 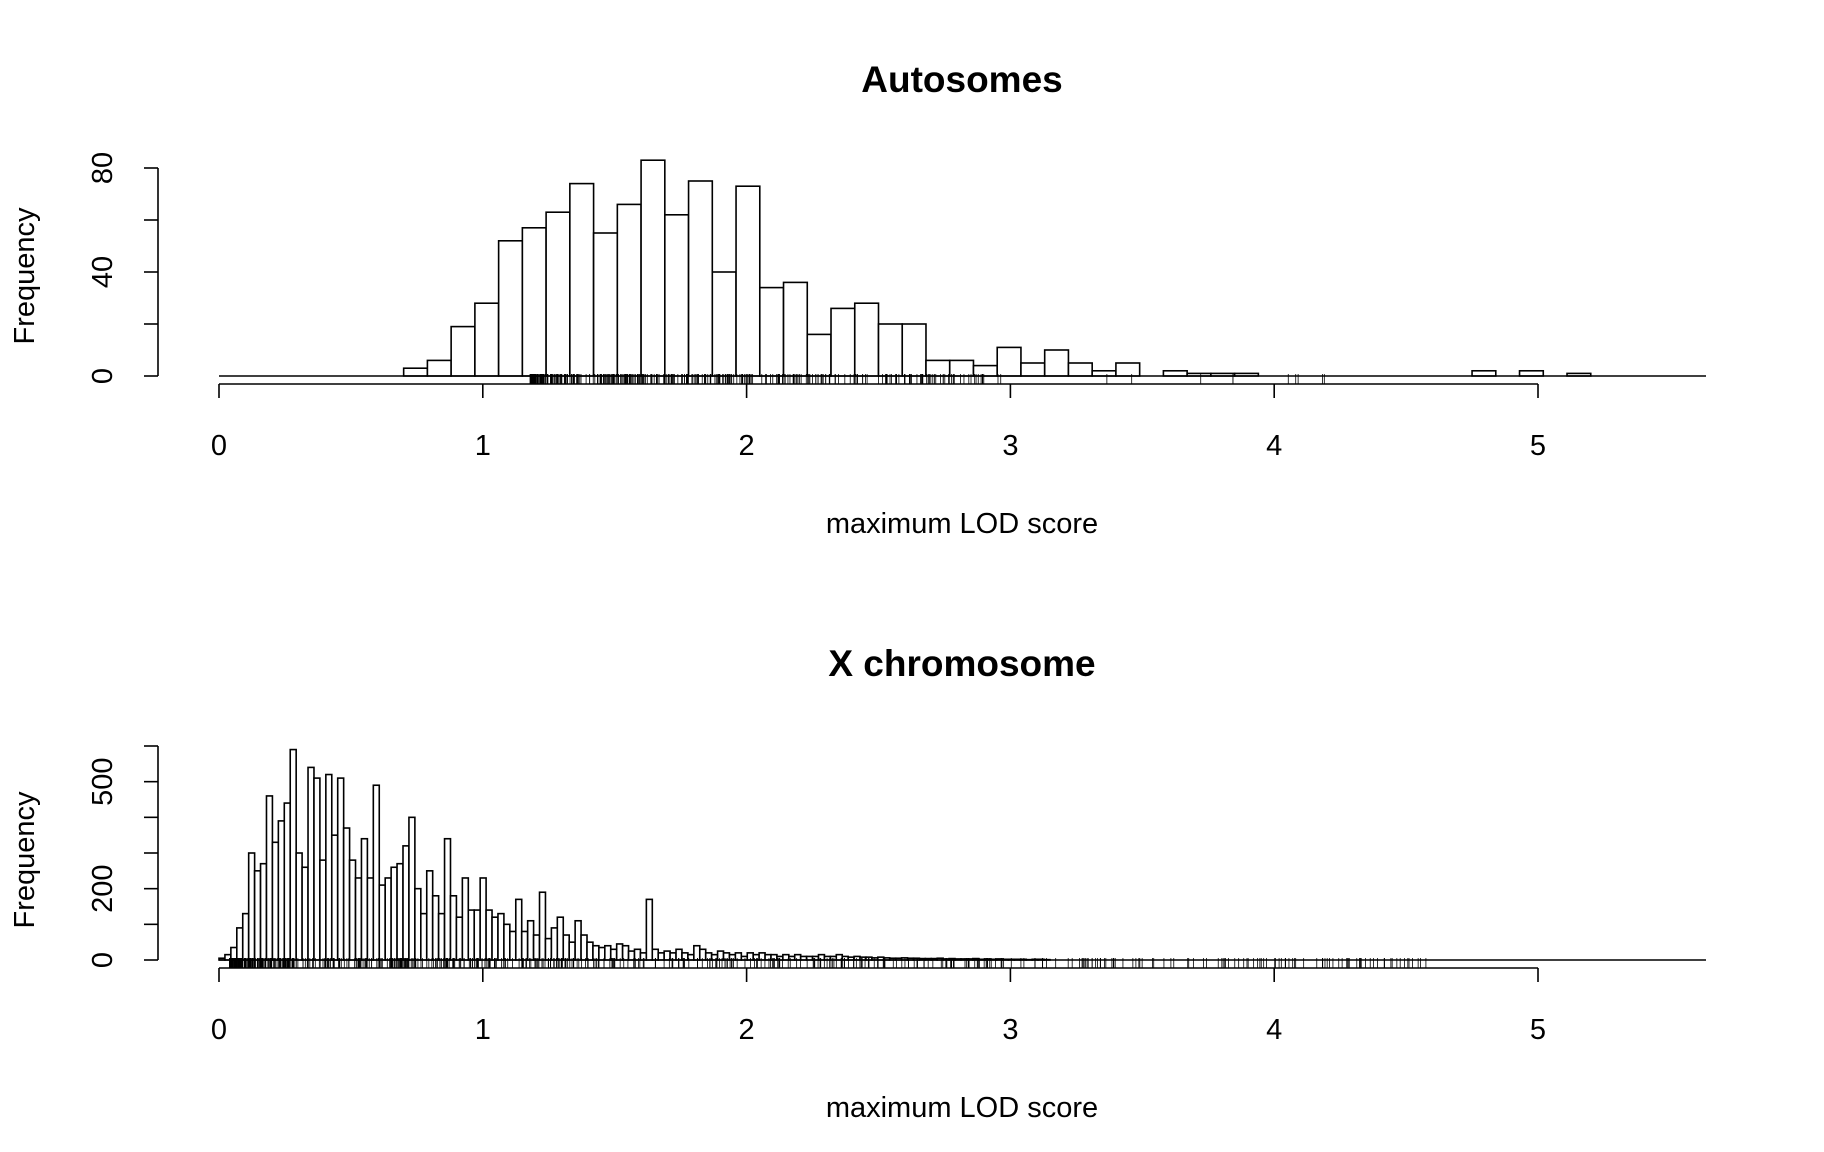 What do you see at coordinates (961, 663) in the screenshot?
I see `chart-title-x-chromosome: X chromosome` at bounding box center [961, 663].